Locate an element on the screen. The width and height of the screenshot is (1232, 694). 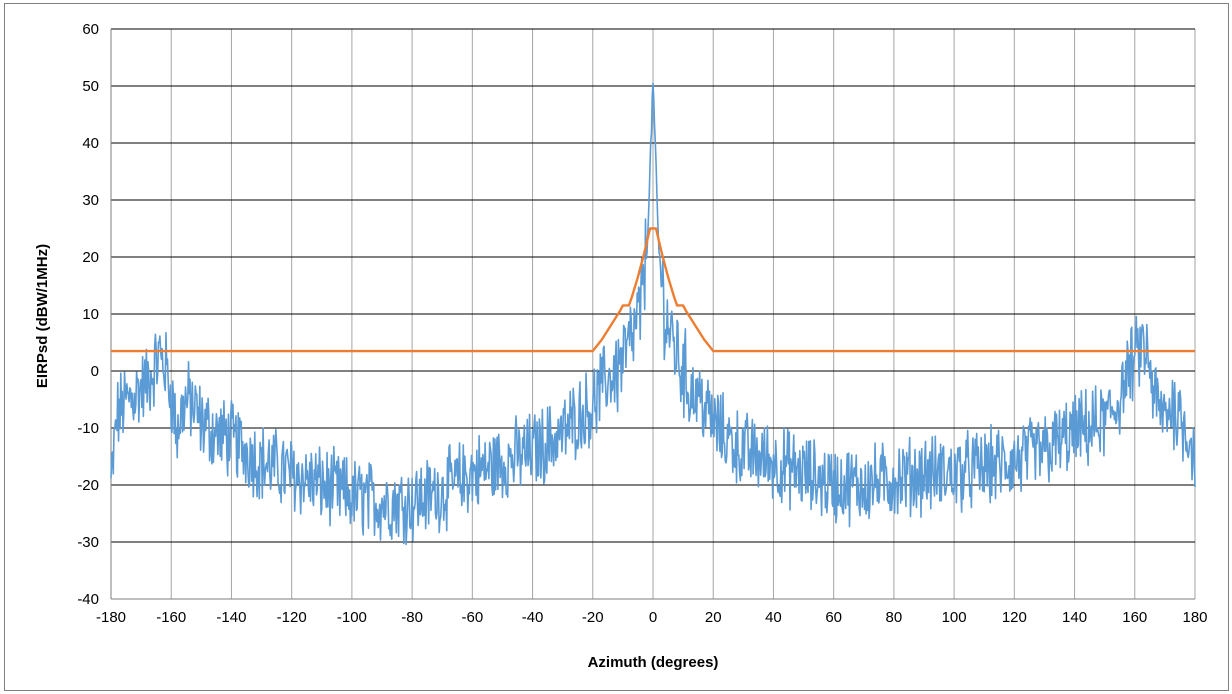
x-tick-label: -100 is located at coordinates (352, 617).